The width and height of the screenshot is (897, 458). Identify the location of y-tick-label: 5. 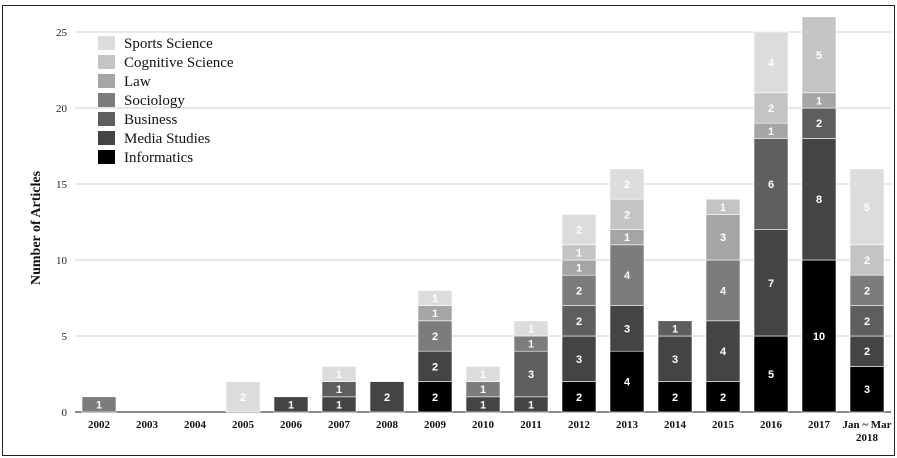
(65, 337).